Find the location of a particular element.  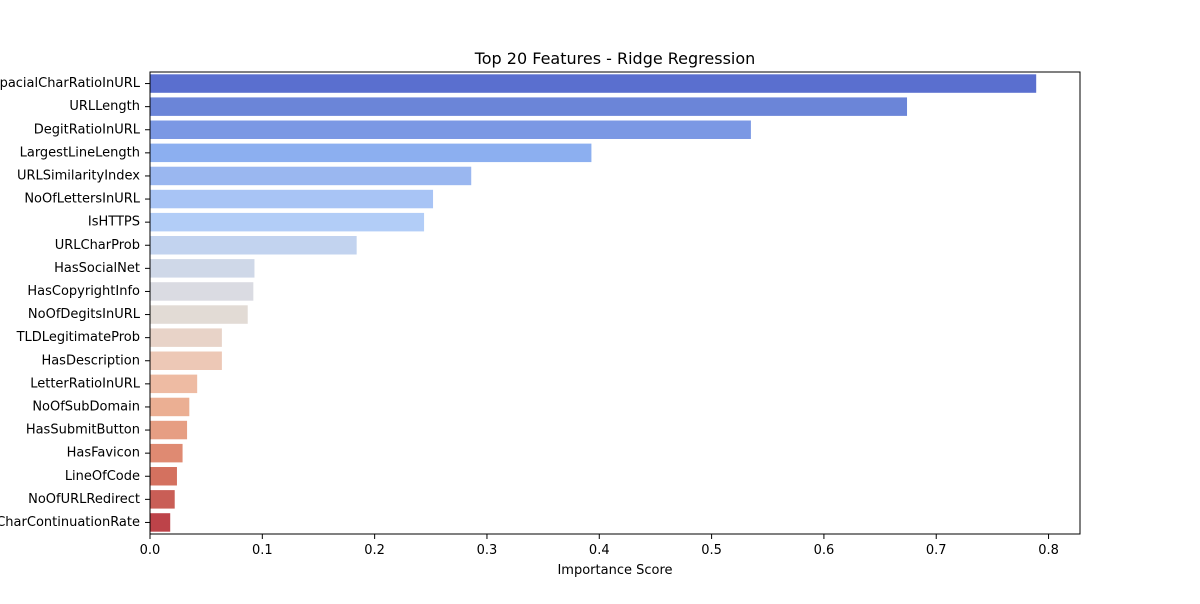

bar-LargestLineLength is located at coordinates (371, 153).